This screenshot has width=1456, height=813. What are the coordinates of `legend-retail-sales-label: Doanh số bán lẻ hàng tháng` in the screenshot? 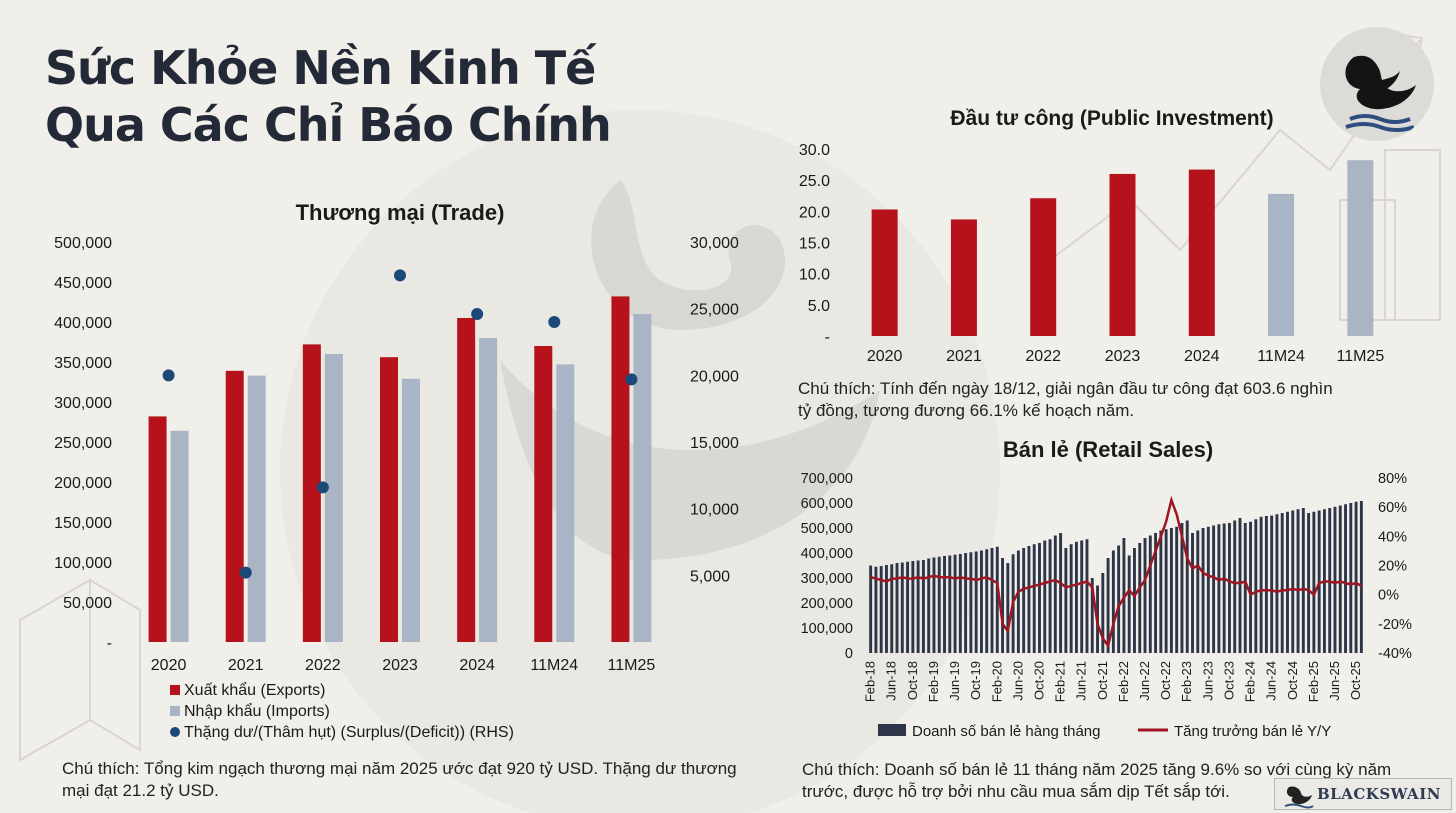 It's located at (1006, 731).